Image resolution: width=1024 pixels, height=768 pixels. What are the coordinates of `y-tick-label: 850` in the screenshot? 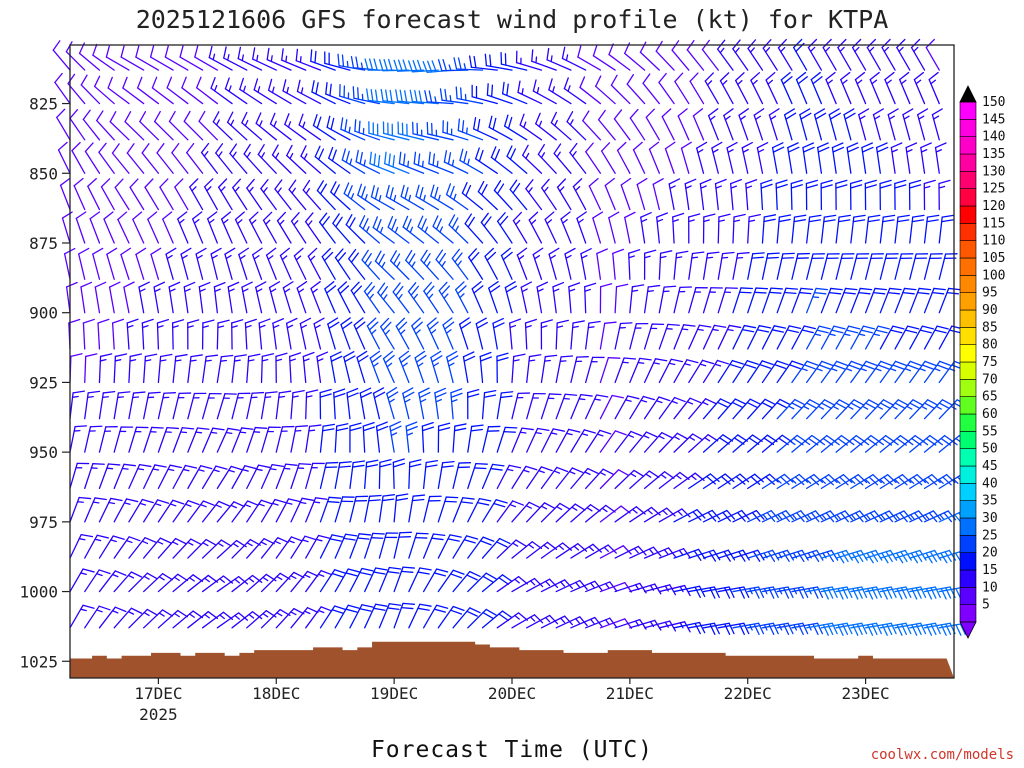 It's located at (43, 173).